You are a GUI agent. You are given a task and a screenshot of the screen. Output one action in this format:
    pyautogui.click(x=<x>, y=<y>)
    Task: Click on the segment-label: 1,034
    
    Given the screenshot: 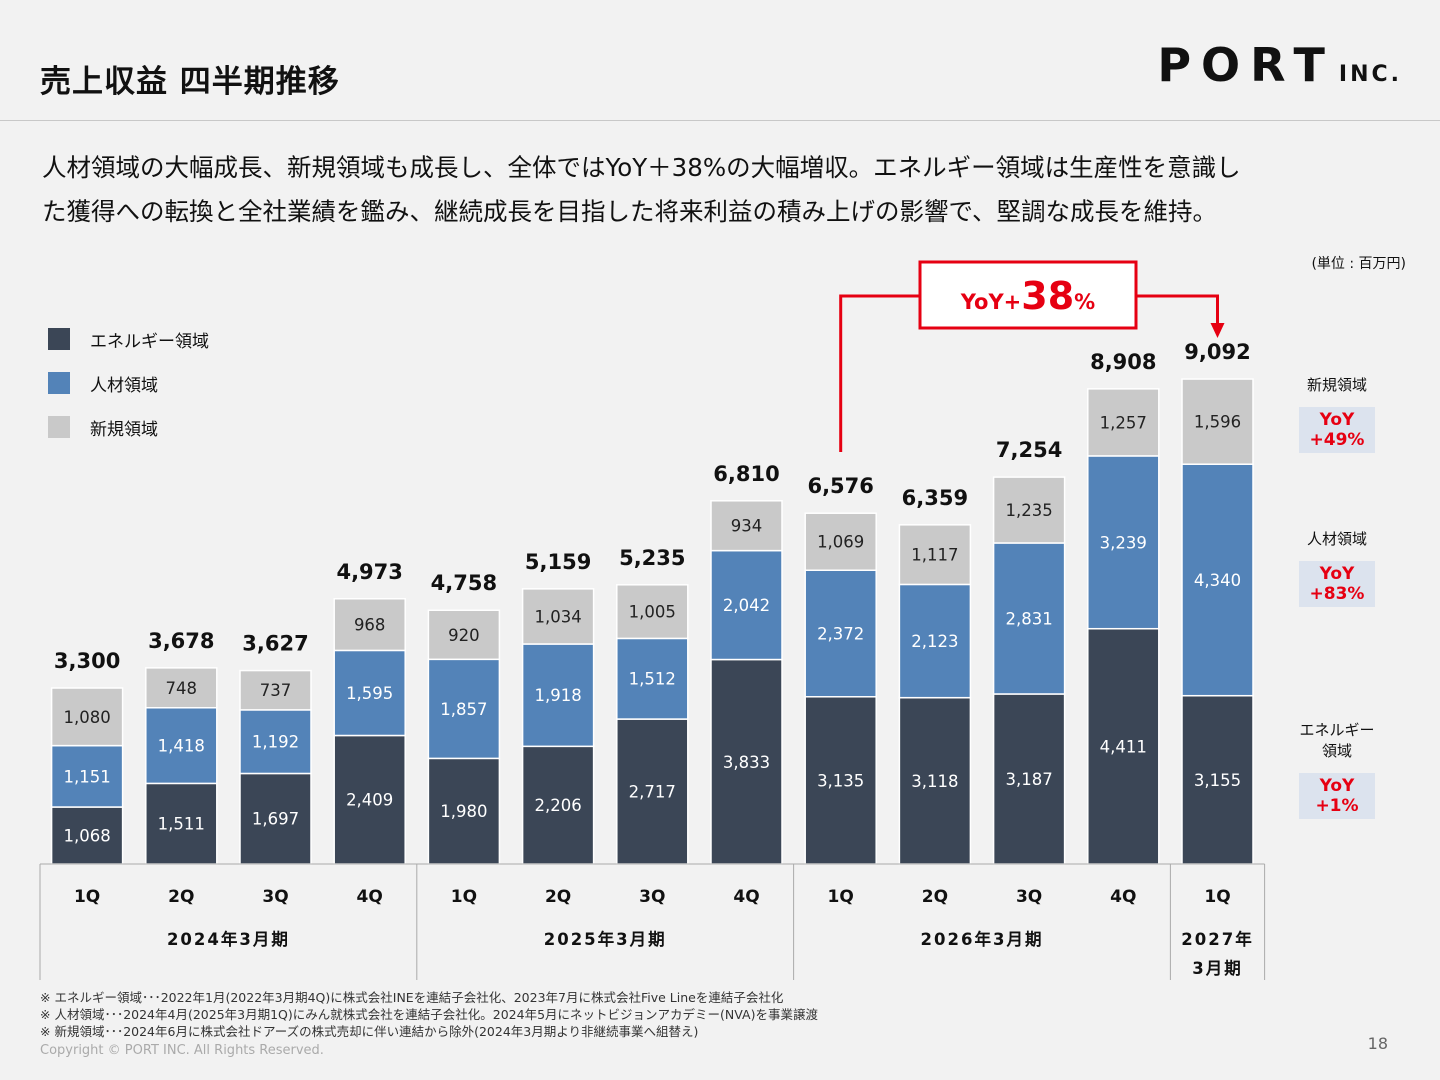 What is the action you would take?
    pyautogui.click(x=557, y=616)
    